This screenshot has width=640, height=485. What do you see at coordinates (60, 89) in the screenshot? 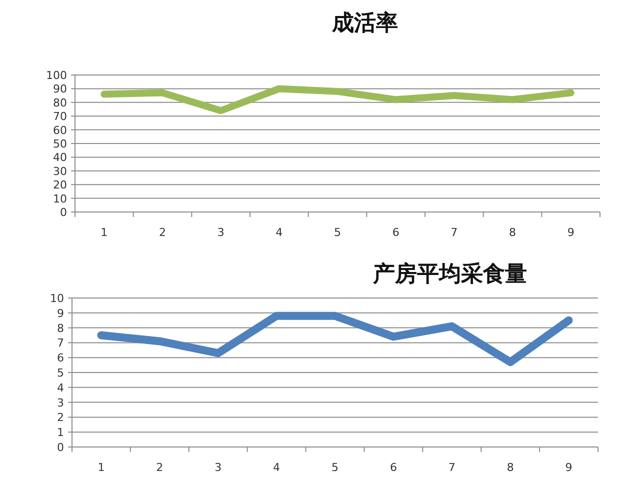
I see `y-tick-label: 90` at bounding box center [60, 89].